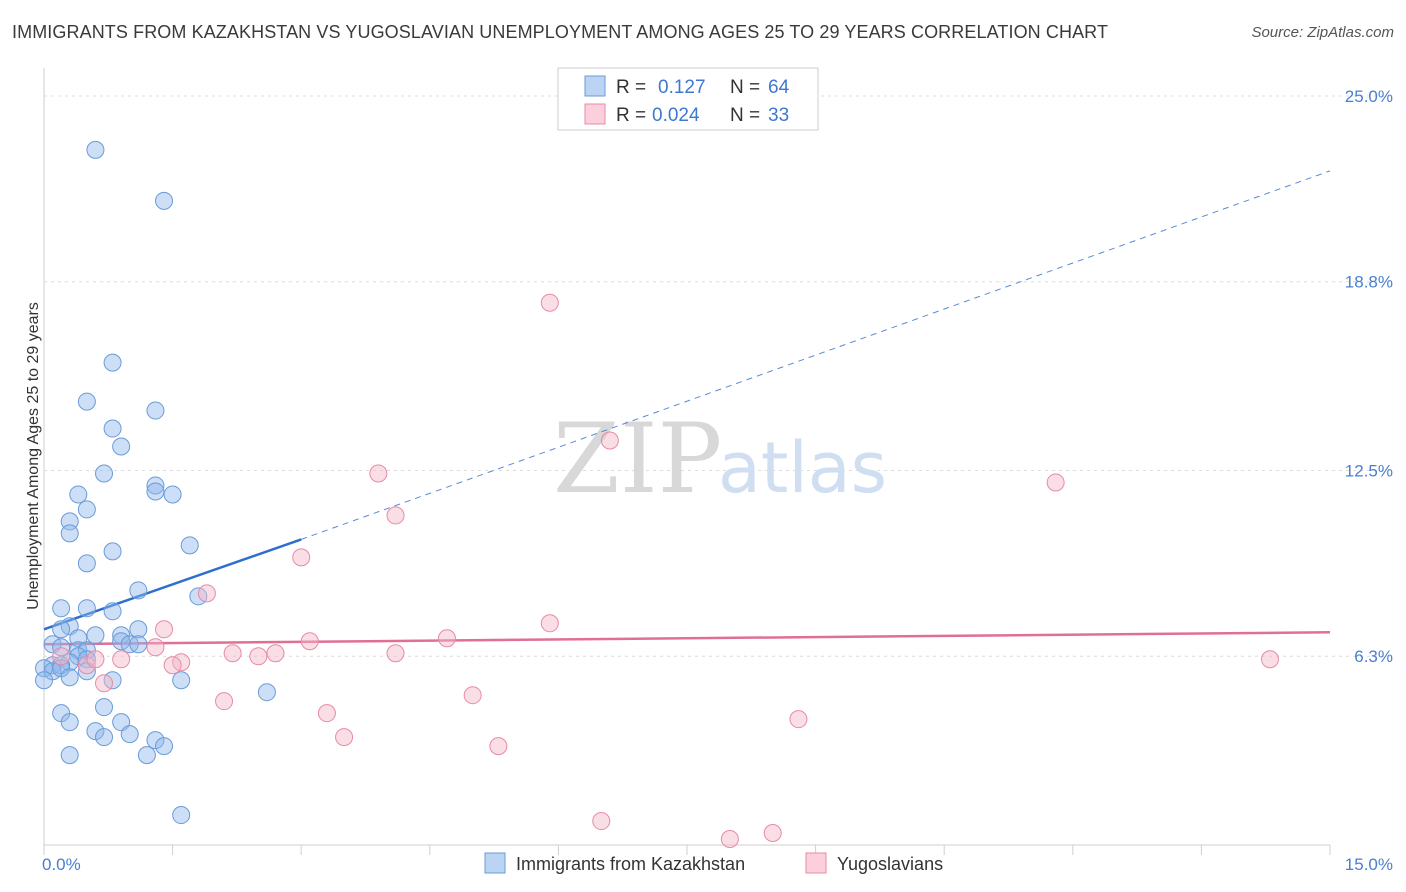 The width and height of the screenshot is (1406, 892). I want to click on y-tick-label-1: 12.5%, so click(1369, 470).